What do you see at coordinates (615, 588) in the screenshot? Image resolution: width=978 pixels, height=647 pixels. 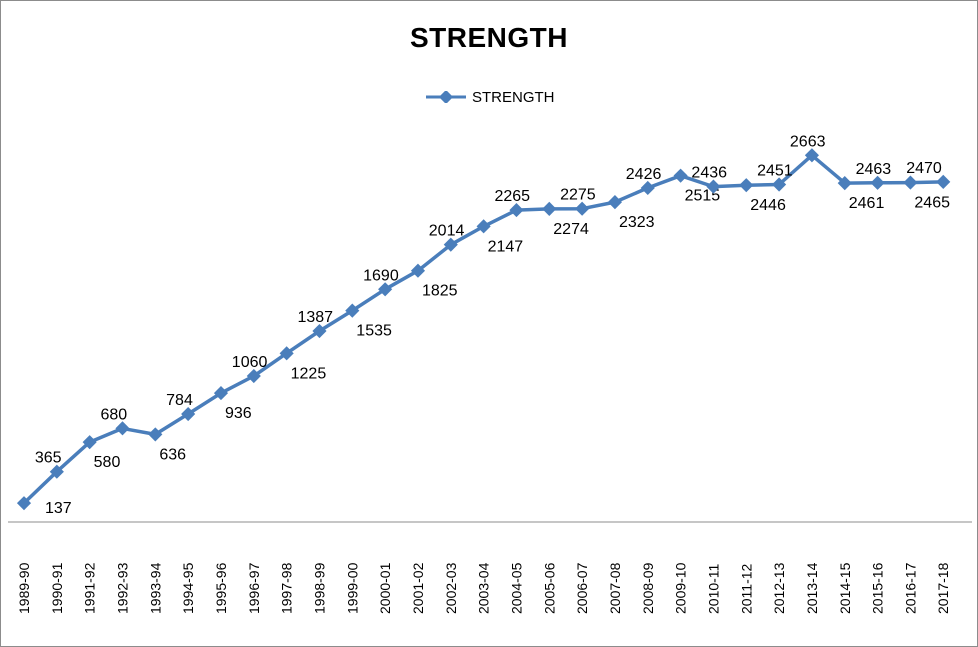 I see `x-tick-label: 2007-08` at bounding box center [615, 588].